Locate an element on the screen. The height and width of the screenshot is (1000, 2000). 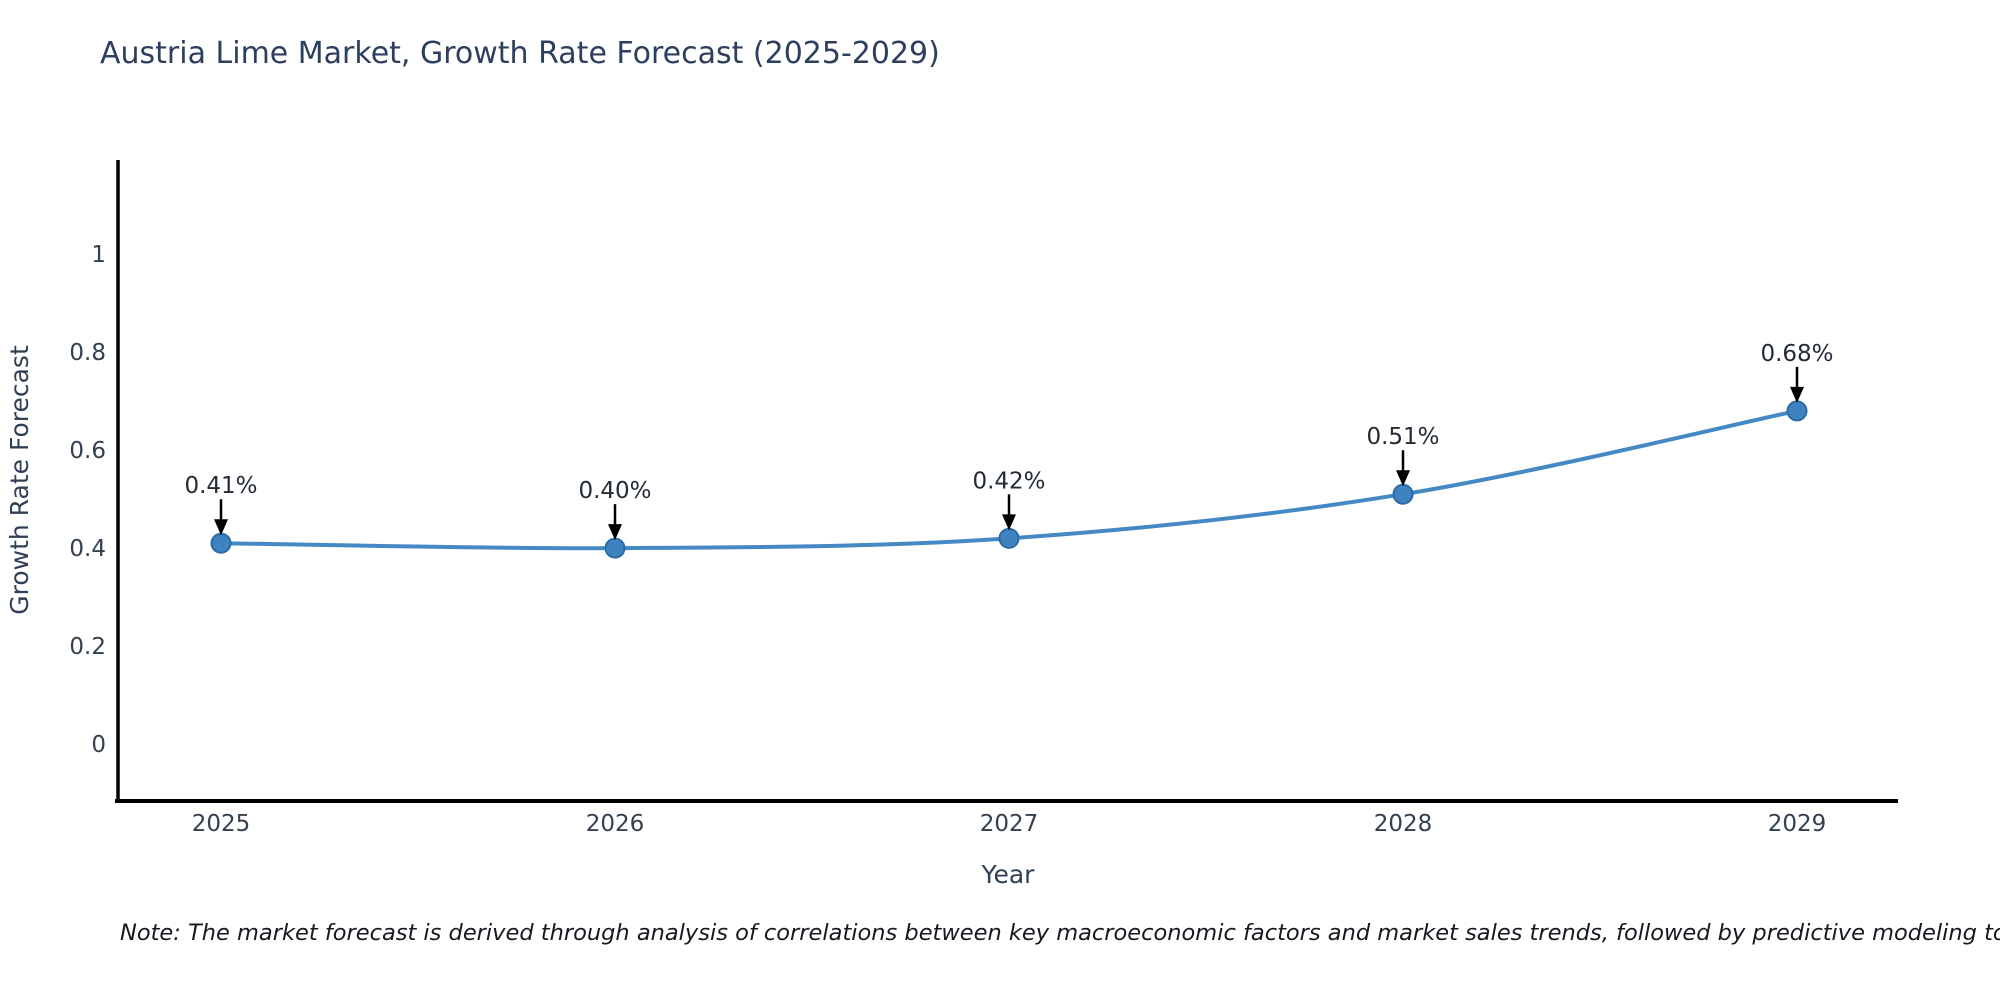
x-tick-label: 2027 is located at coordinates (1009, 824).